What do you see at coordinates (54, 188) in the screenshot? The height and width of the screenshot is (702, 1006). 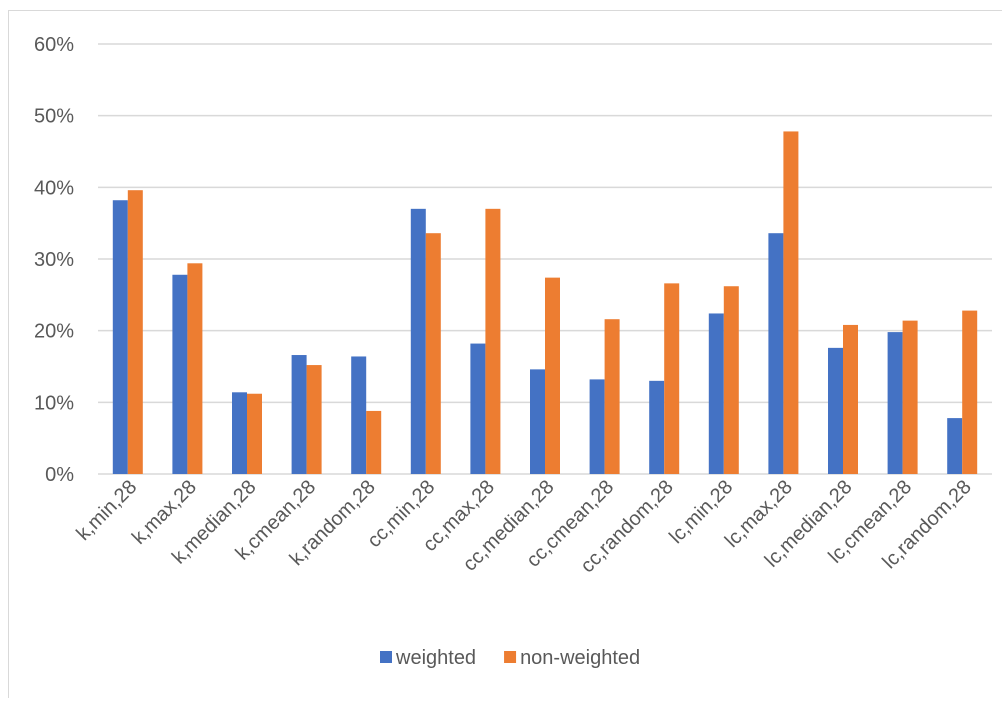 I see `y-tick-label: 40%` at bounding box center [54, 188].